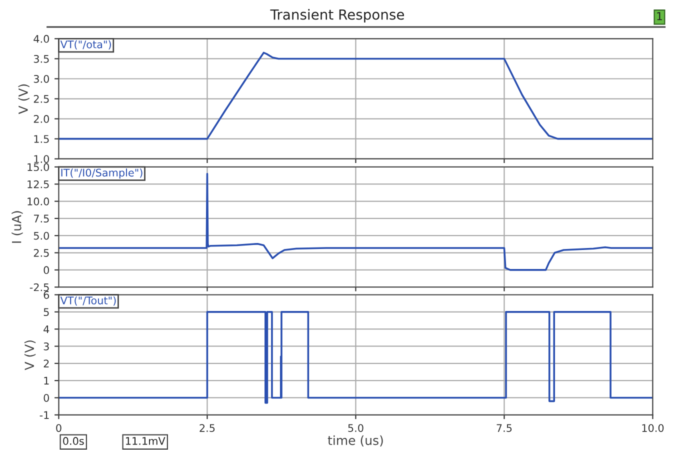 This screenshot has height=450, width=675. What do you see at coordinates (355, 441) in the screenshot?
I see `x-axis-title: time (us)` at bounding box center [355, 441].